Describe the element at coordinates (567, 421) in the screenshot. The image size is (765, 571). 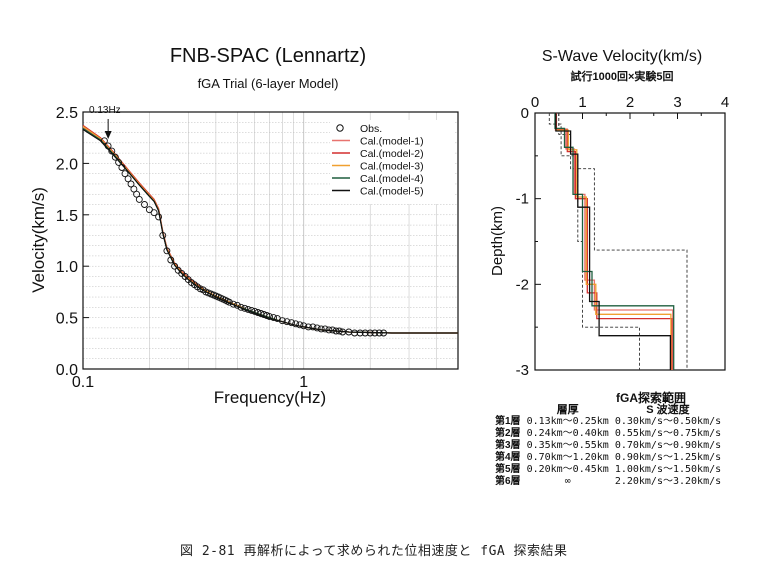
I see `thickness-cell: 0.13km〜0.25km` at that location.